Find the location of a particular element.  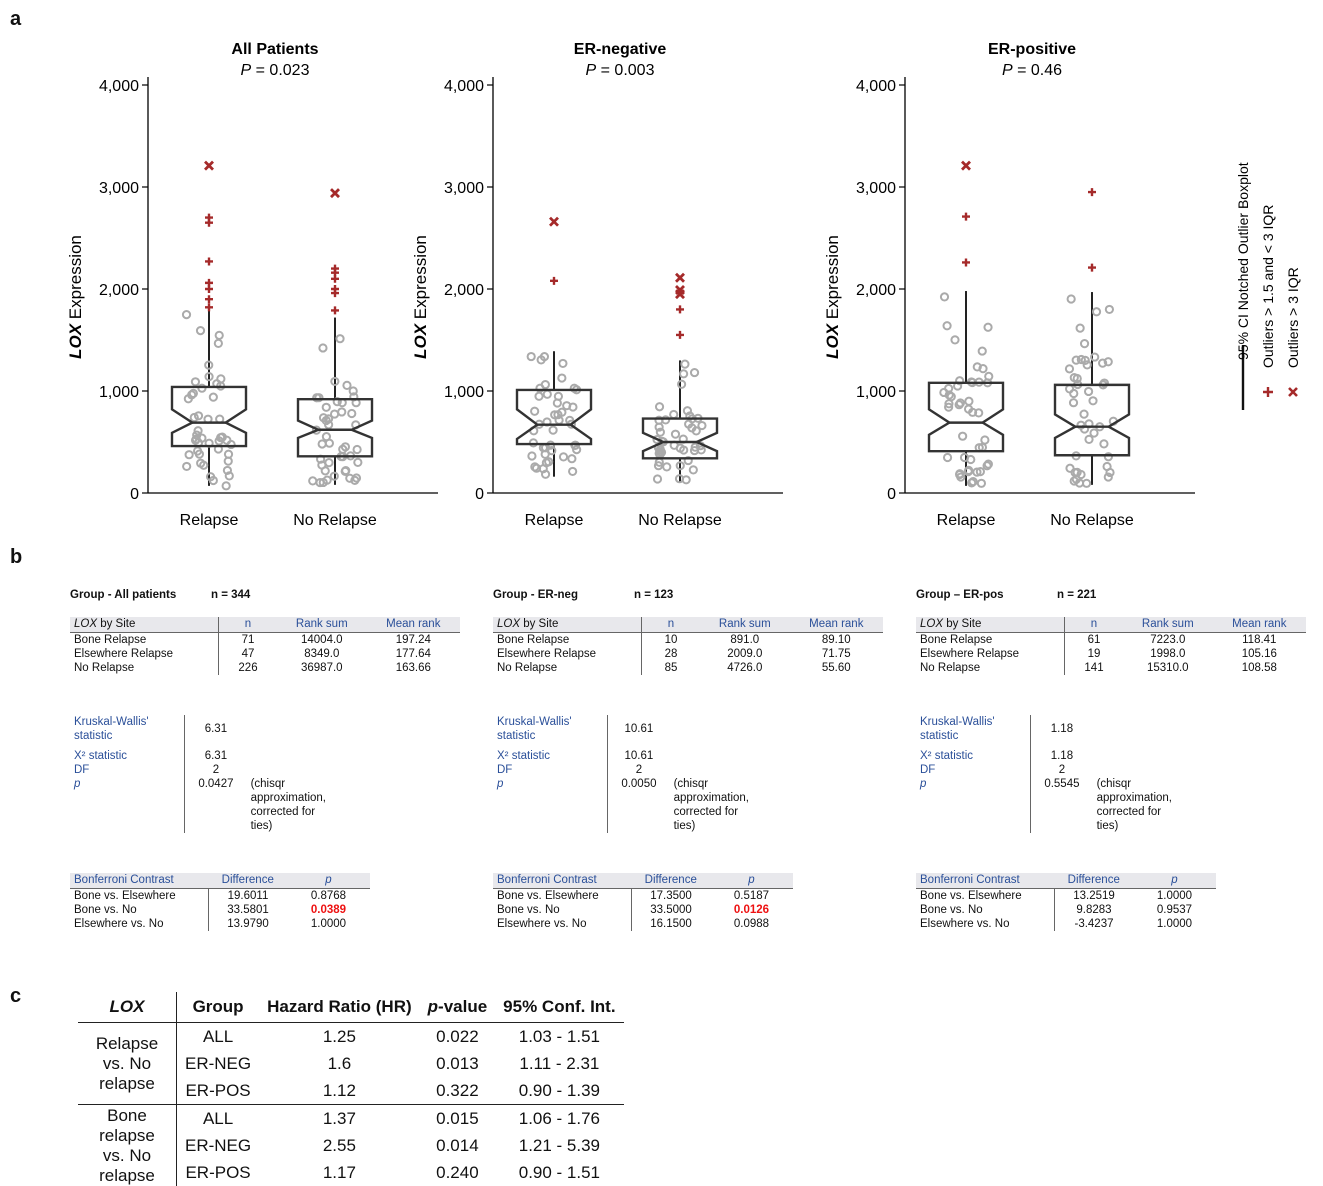

group-header: Group – ER-pos n = 221 is located at coordinates (1116, 597).